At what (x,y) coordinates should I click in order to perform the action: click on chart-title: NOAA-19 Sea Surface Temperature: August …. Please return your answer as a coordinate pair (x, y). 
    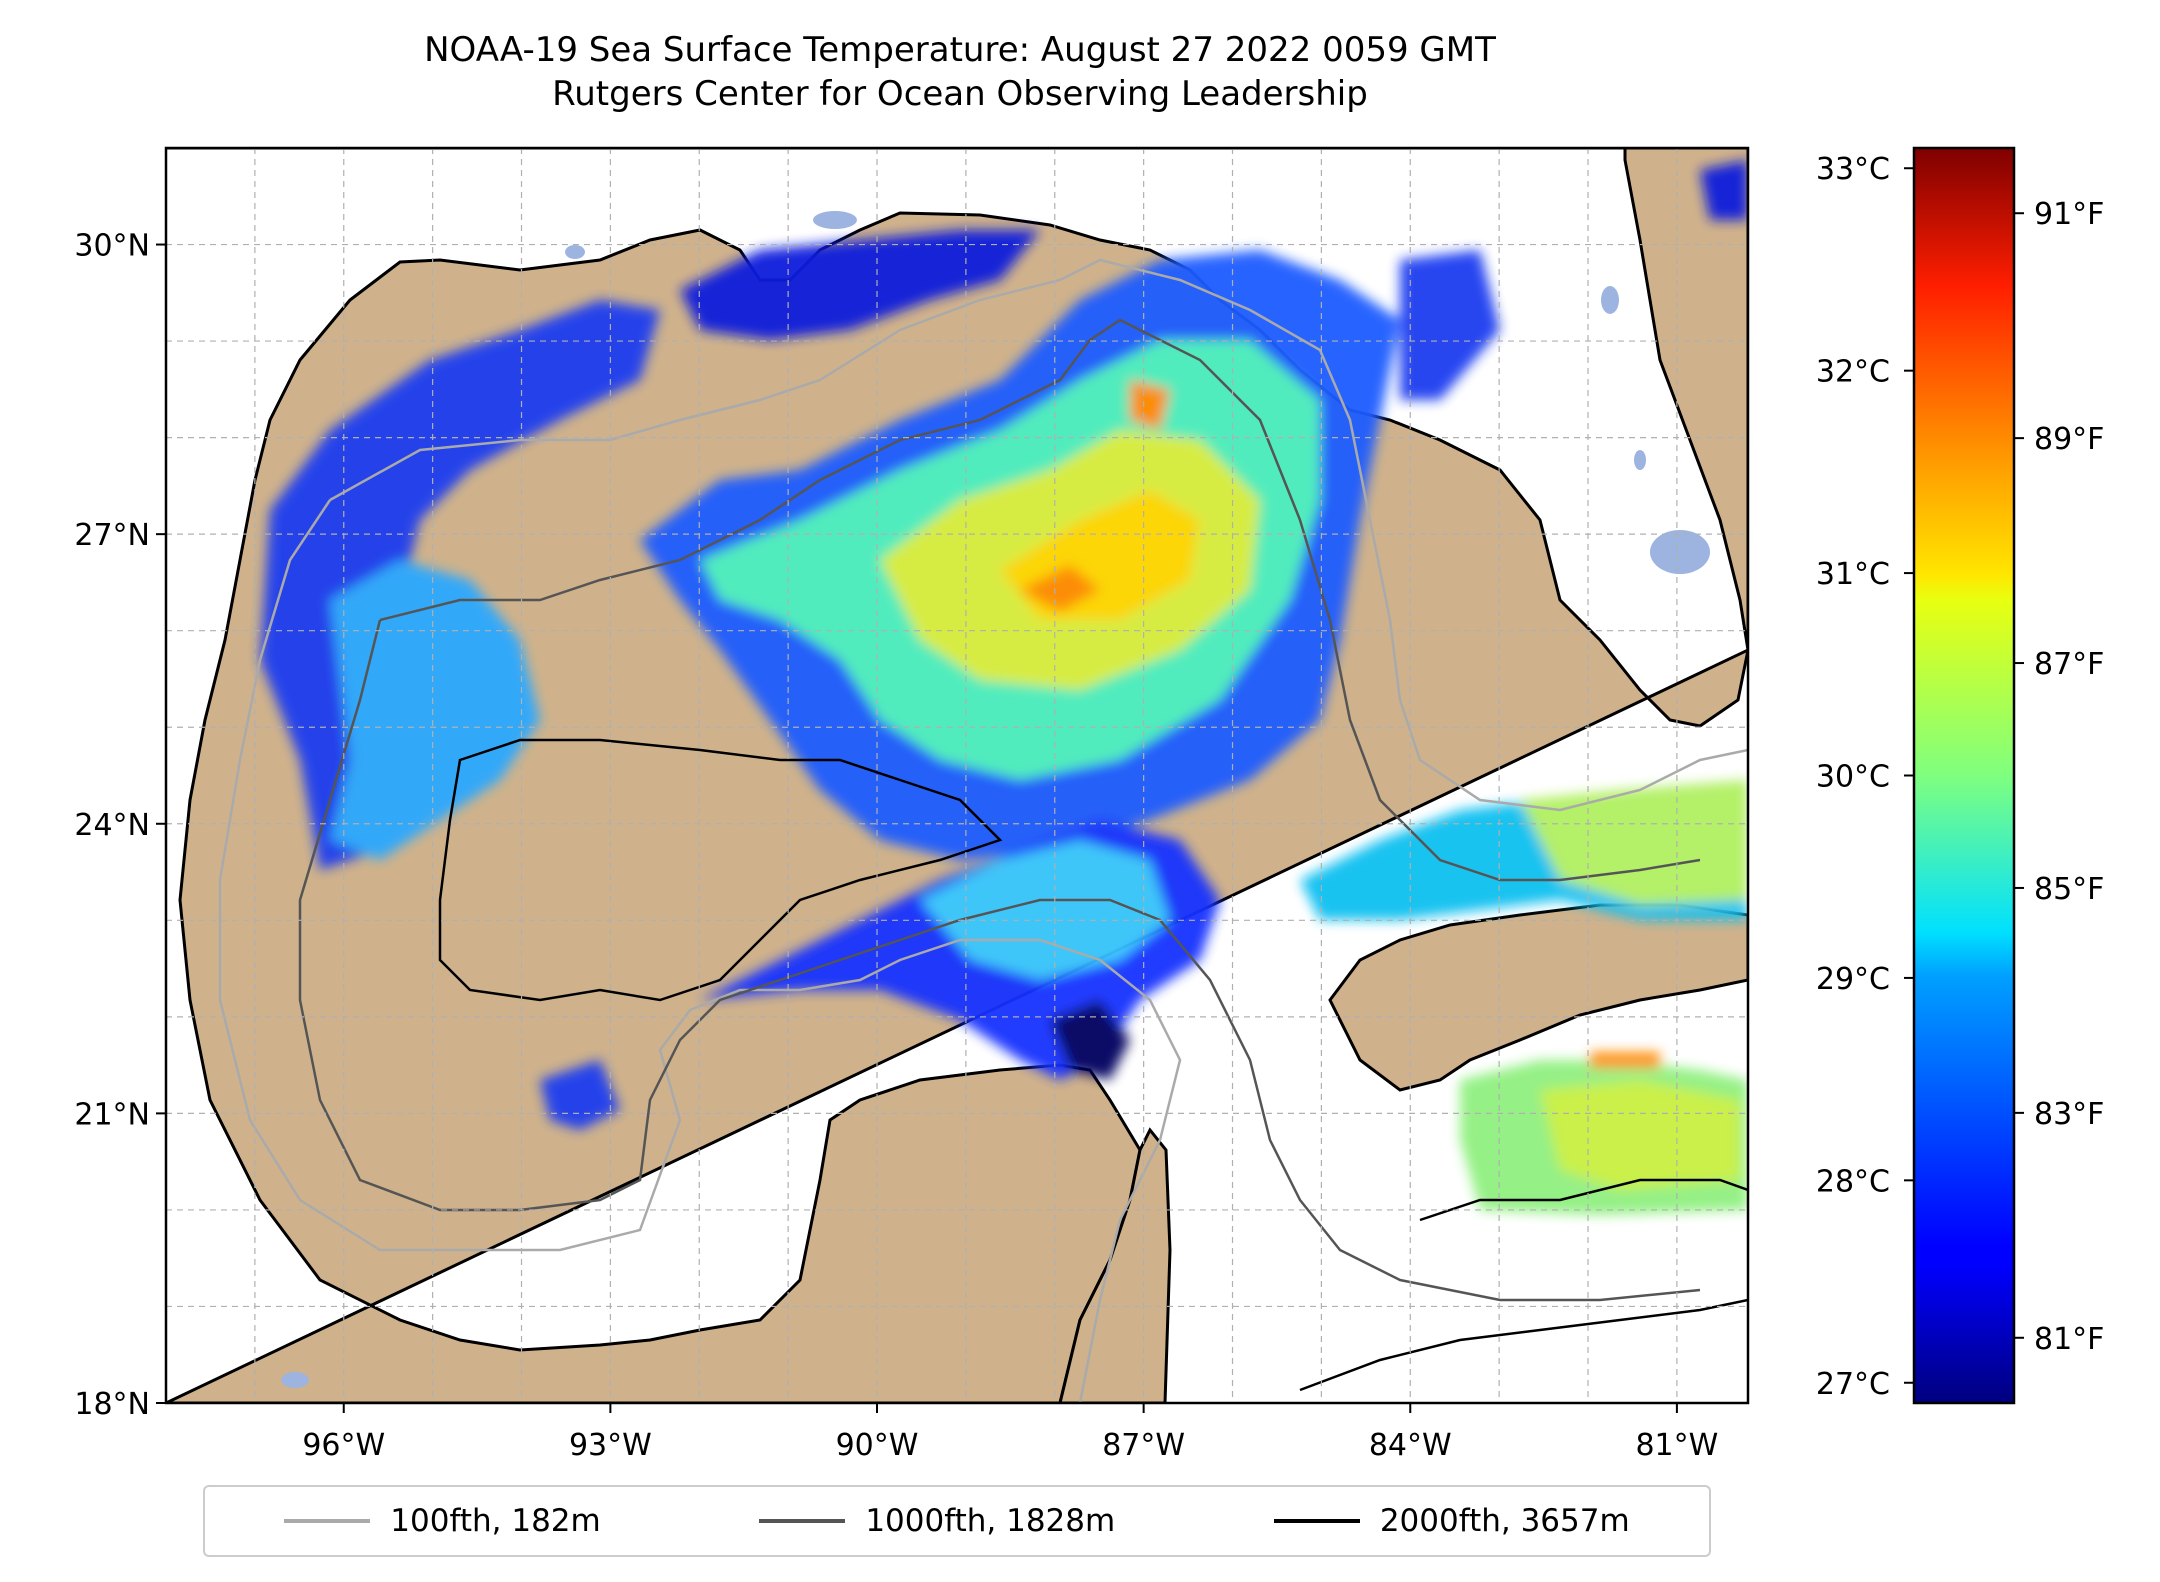
    Looking at the image, I should click on (960, 72).